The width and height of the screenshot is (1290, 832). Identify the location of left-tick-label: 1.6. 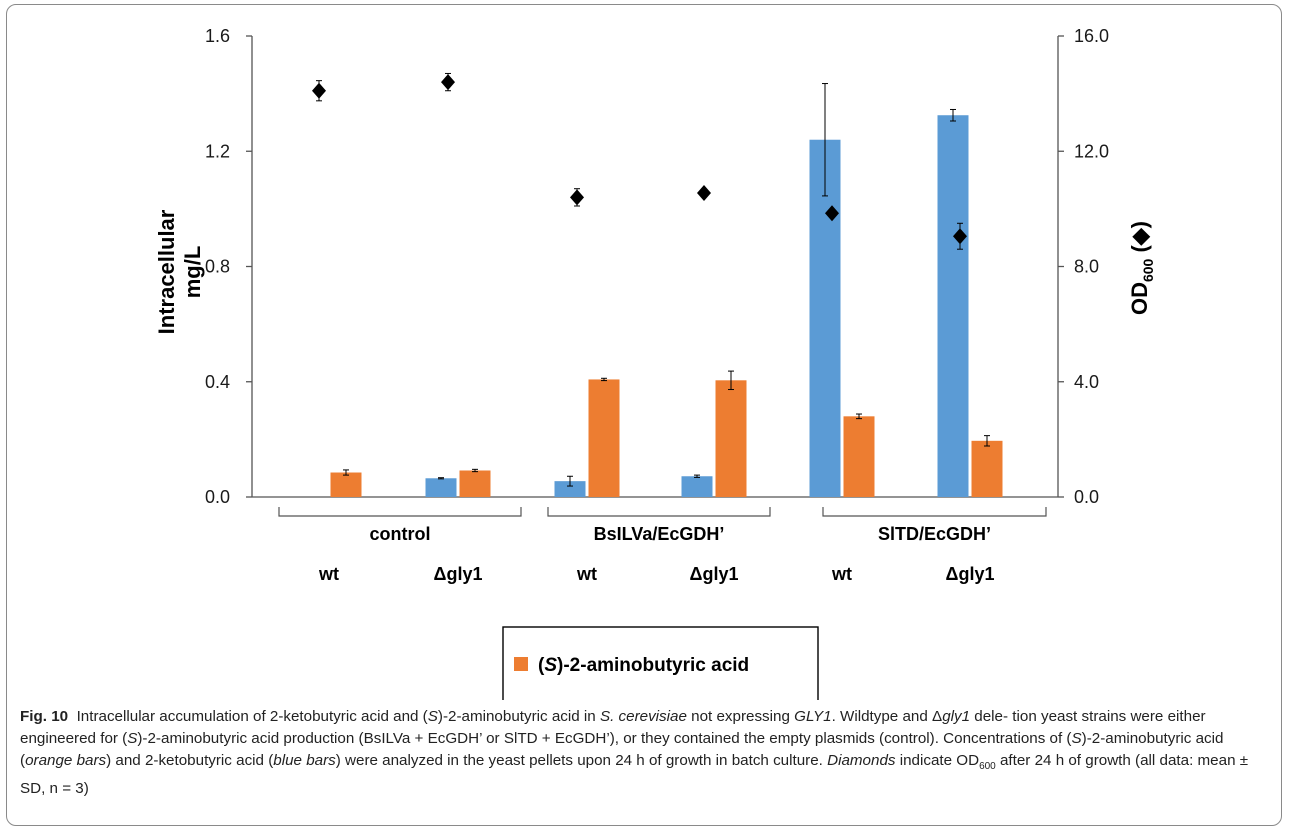
(217, 36).